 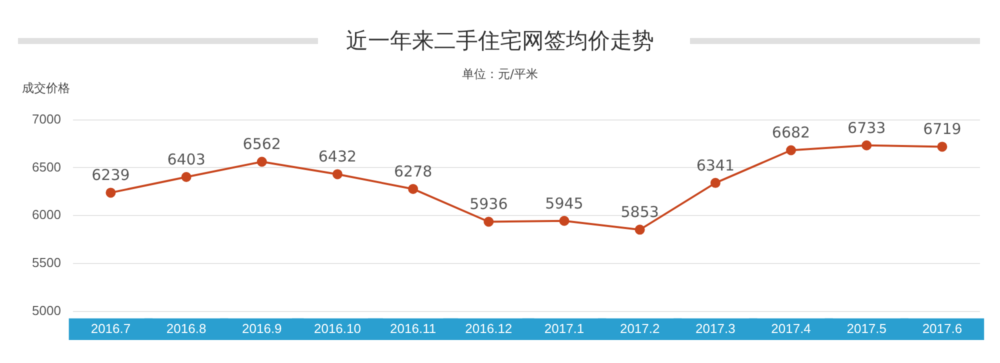 I want to click on y-tick-label: 6000, so click(x=46, y=214).